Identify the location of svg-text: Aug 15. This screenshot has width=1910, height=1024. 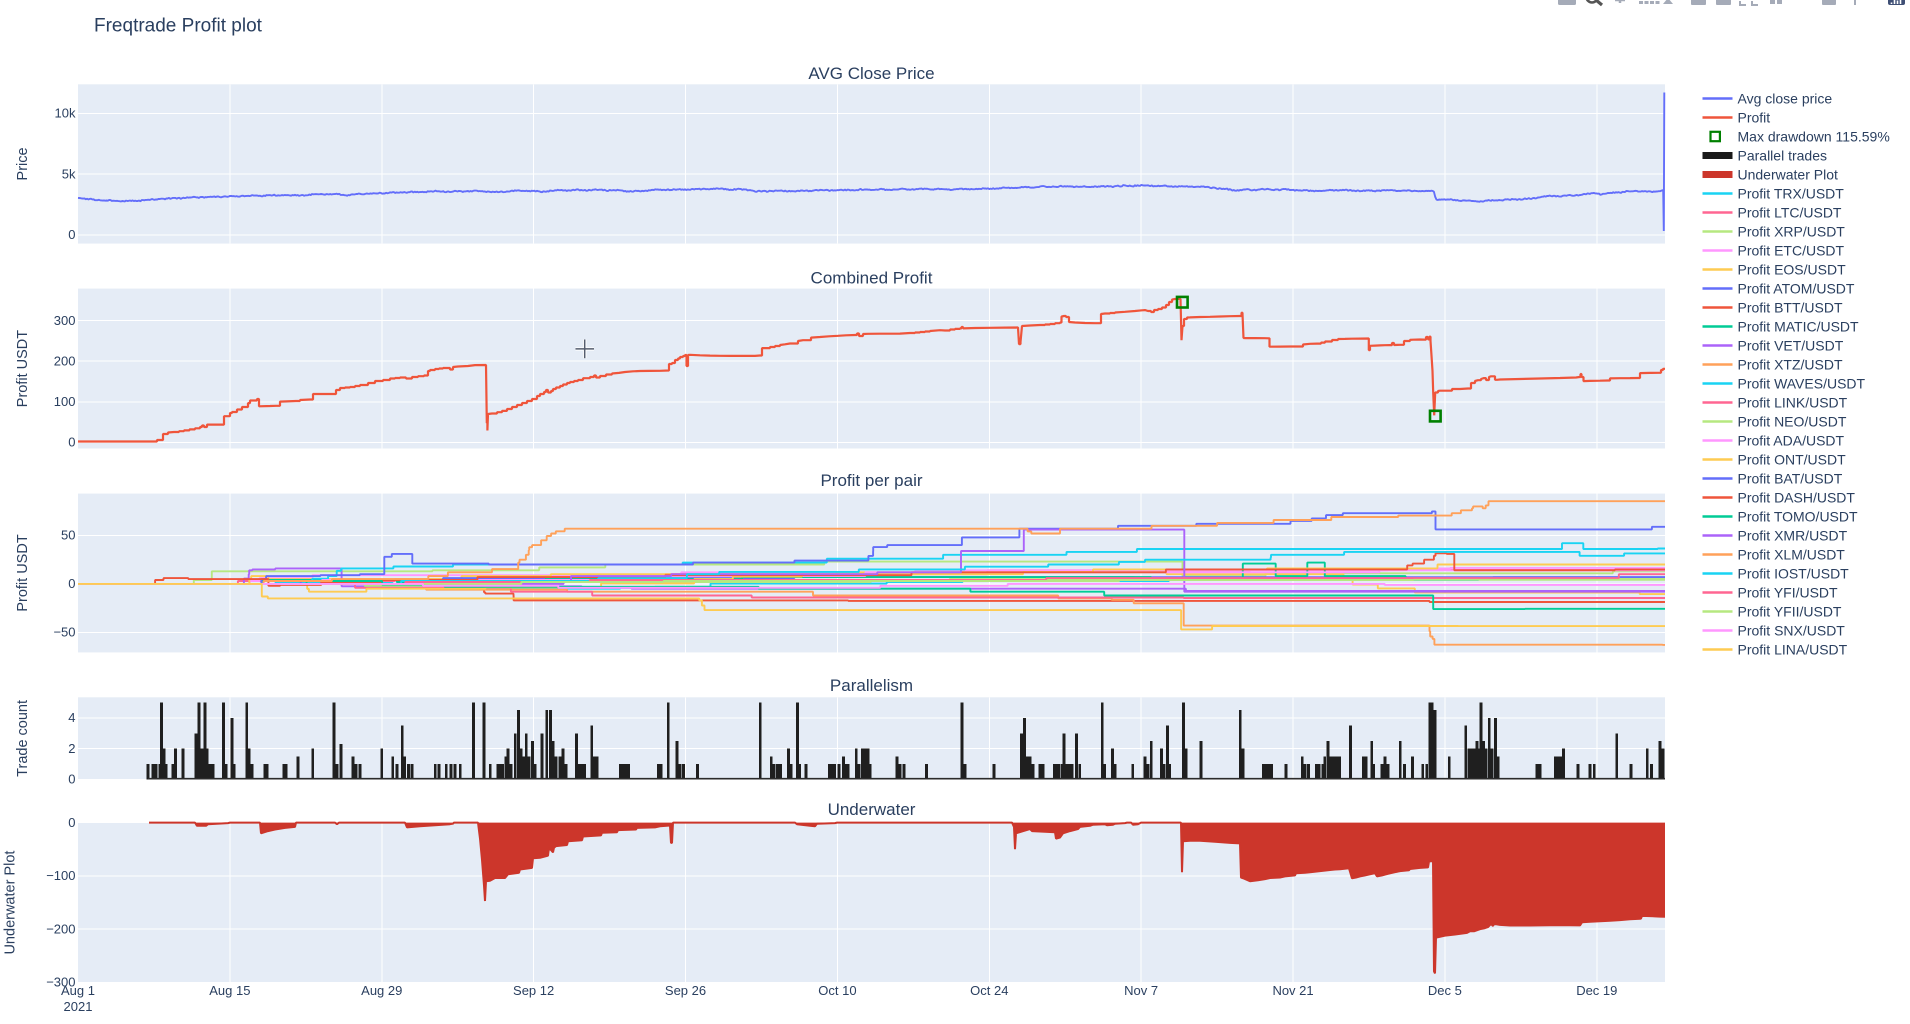
(229, 990).